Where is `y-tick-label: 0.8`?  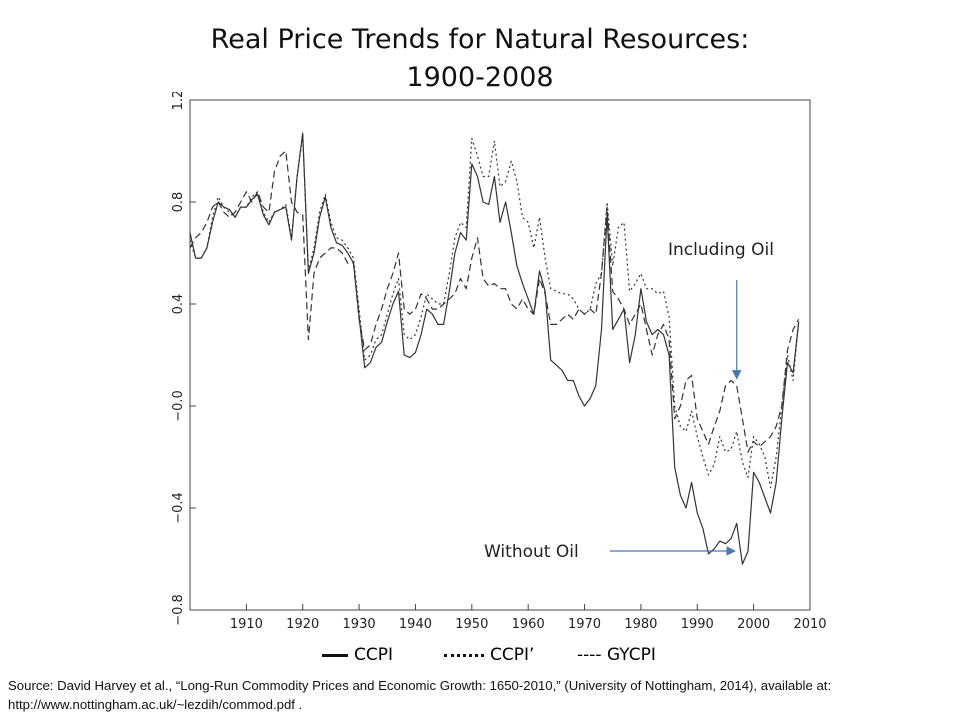
y-tick-label: 0.8 is located at coordinates (178, 202).